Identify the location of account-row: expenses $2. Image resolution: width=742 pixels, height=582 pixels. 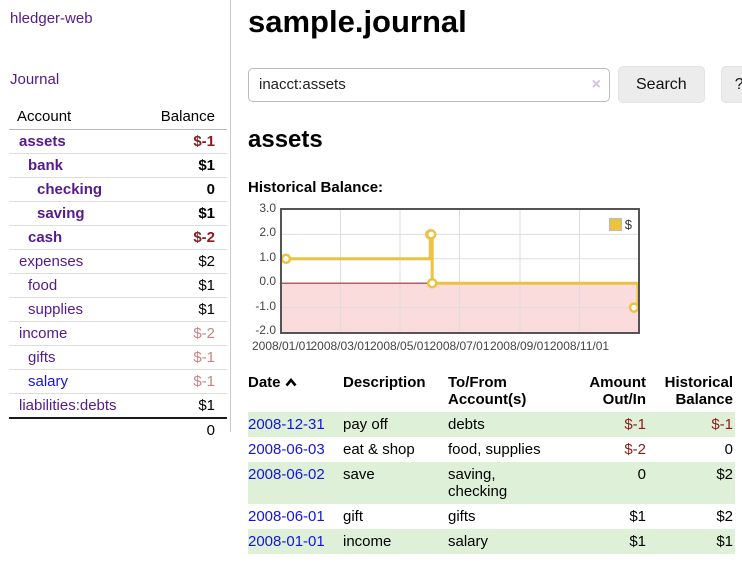
(118, 261).